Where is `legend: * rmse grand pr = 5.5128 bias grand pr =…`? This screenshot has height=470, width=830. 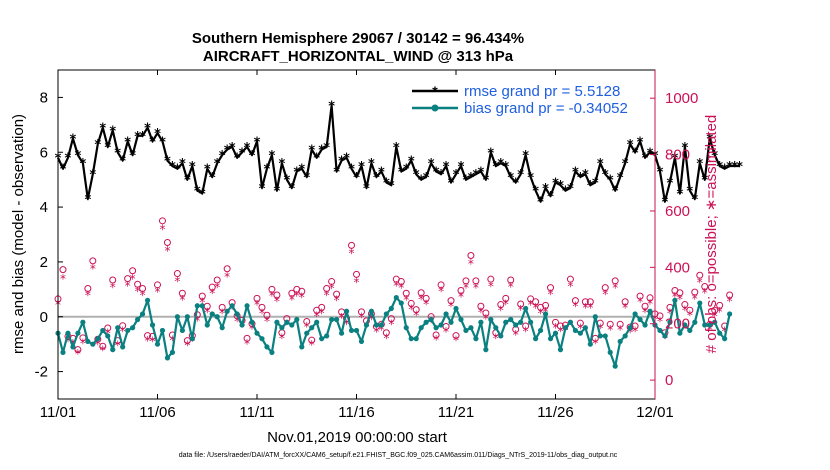
legend: * rmse grand pr = 5.5128 bias grand pr =… is located at coordinates (520, 100).